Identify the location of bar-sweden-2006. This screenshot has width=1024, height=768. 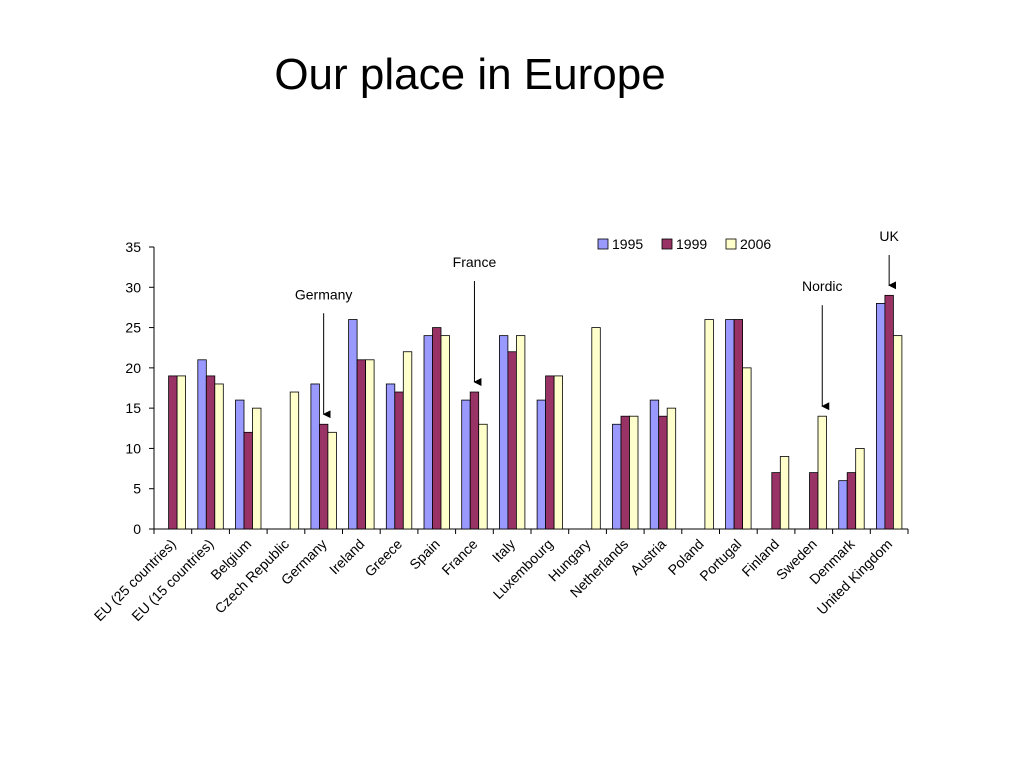
(822, 472).